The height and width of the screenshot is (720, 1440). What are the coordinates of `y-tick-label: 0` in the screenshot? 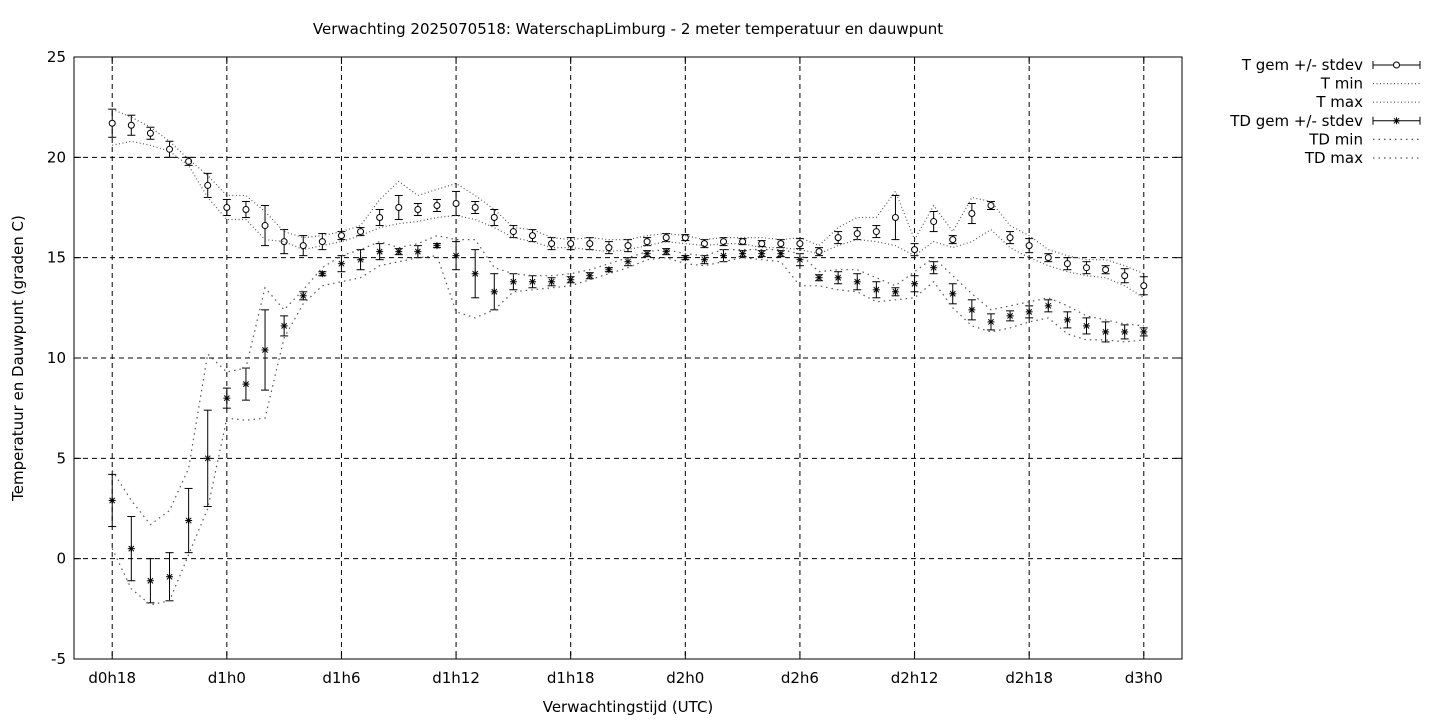 It's located at (61, 559).